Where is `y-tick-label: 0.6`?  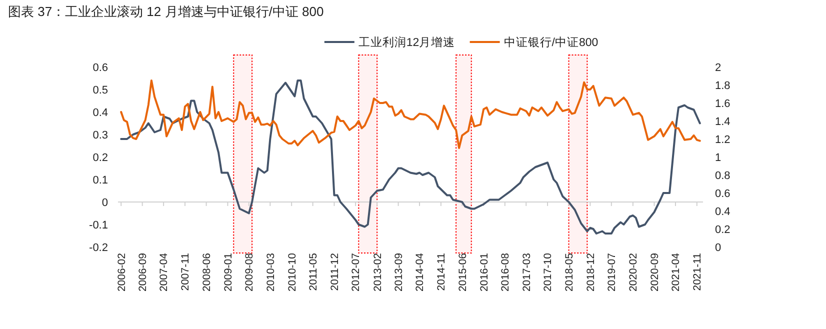
y-tick-label: 0.6 is located at coordinates (100, 68).